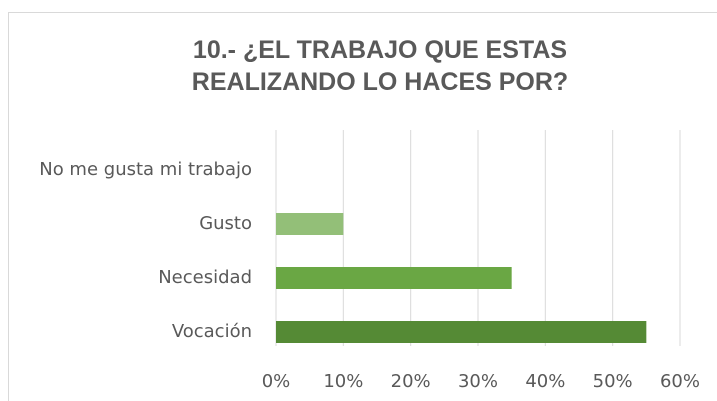 The image size is (717, 401). I want to click on x-tick-label: 0%, so click(276, 381).